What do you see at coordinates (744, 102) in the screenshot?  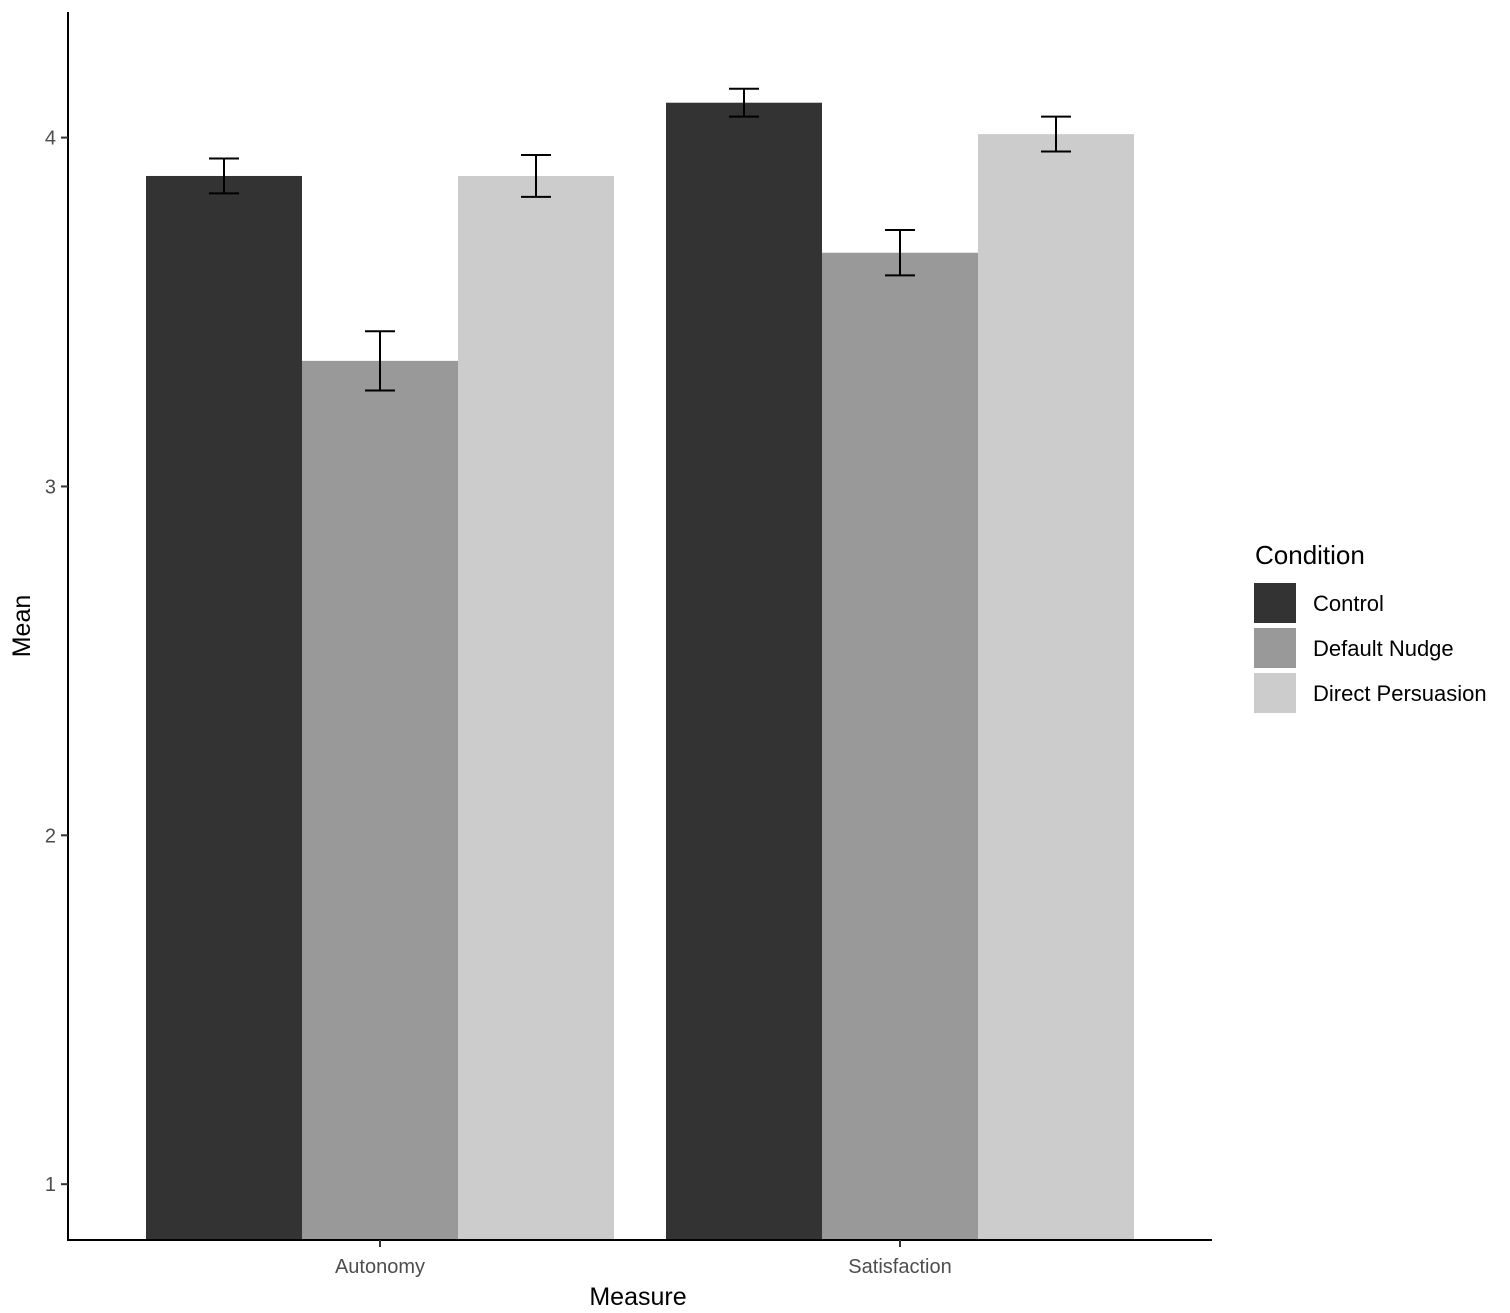 I see `error-bar-satisfaction-control` at bounding box center [744, 102].